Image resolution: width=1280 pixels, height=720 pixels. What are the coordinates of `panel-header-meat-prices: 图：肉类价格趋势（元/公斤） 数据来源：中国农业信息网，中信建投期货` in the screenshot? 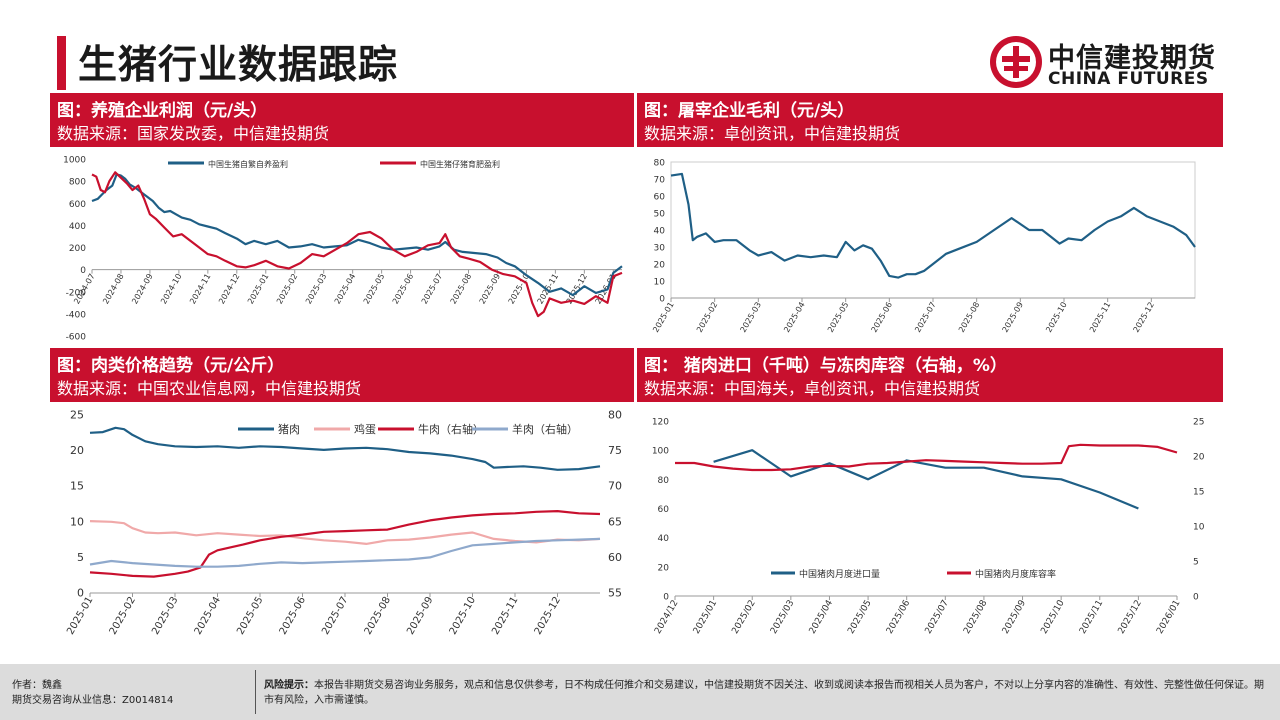 It's located at (342, 375).